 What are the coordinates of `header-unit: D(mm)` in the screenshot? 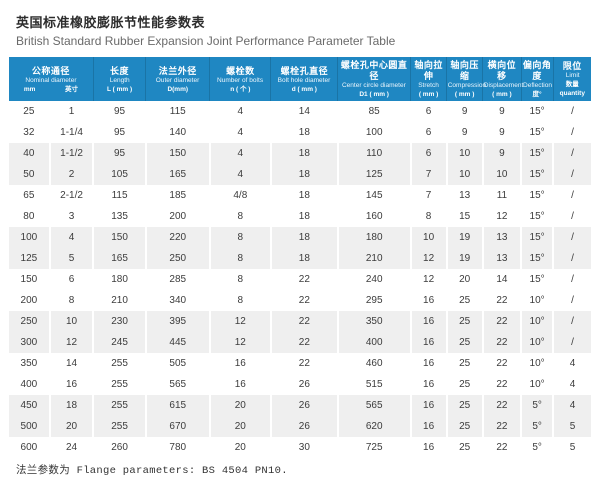 It's located at (178, 89).